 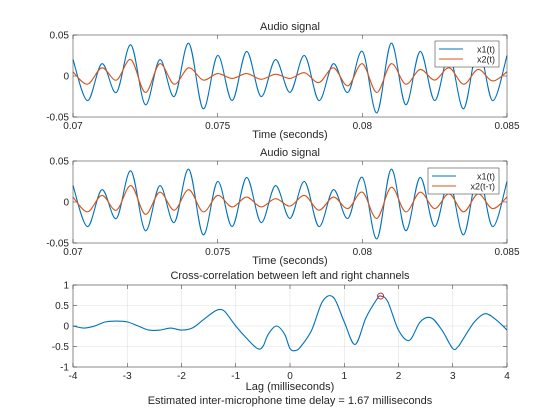 What do you see at coordinates (289, 135) in the screenshot?
I see `subplot-1-xlabel: Time (seconds)` at bounding box center [289, 135].